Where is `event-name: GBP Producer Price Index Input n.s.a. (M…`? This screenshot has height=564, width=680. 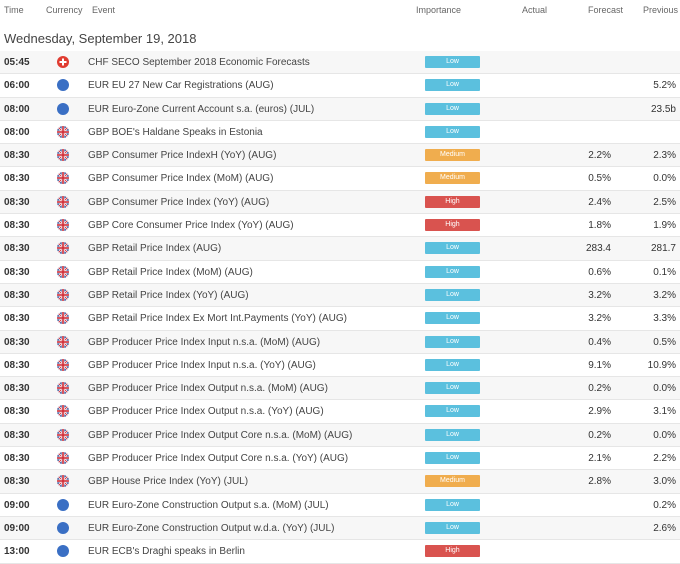
event-name: GBP Producer Price Index Input n.s.a. (M… is located at coordinates (204, 342).